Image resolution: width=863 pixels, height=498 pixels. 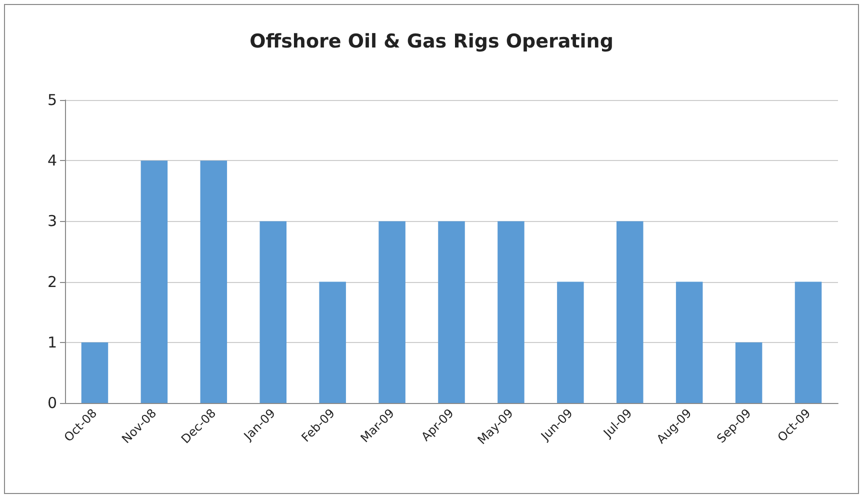 What do you see at coordinates (432, 41) in the screenshot?
I see `chart-title: Offshore Oil & Gas Rigs Operating` at bounding box center [432, 41].